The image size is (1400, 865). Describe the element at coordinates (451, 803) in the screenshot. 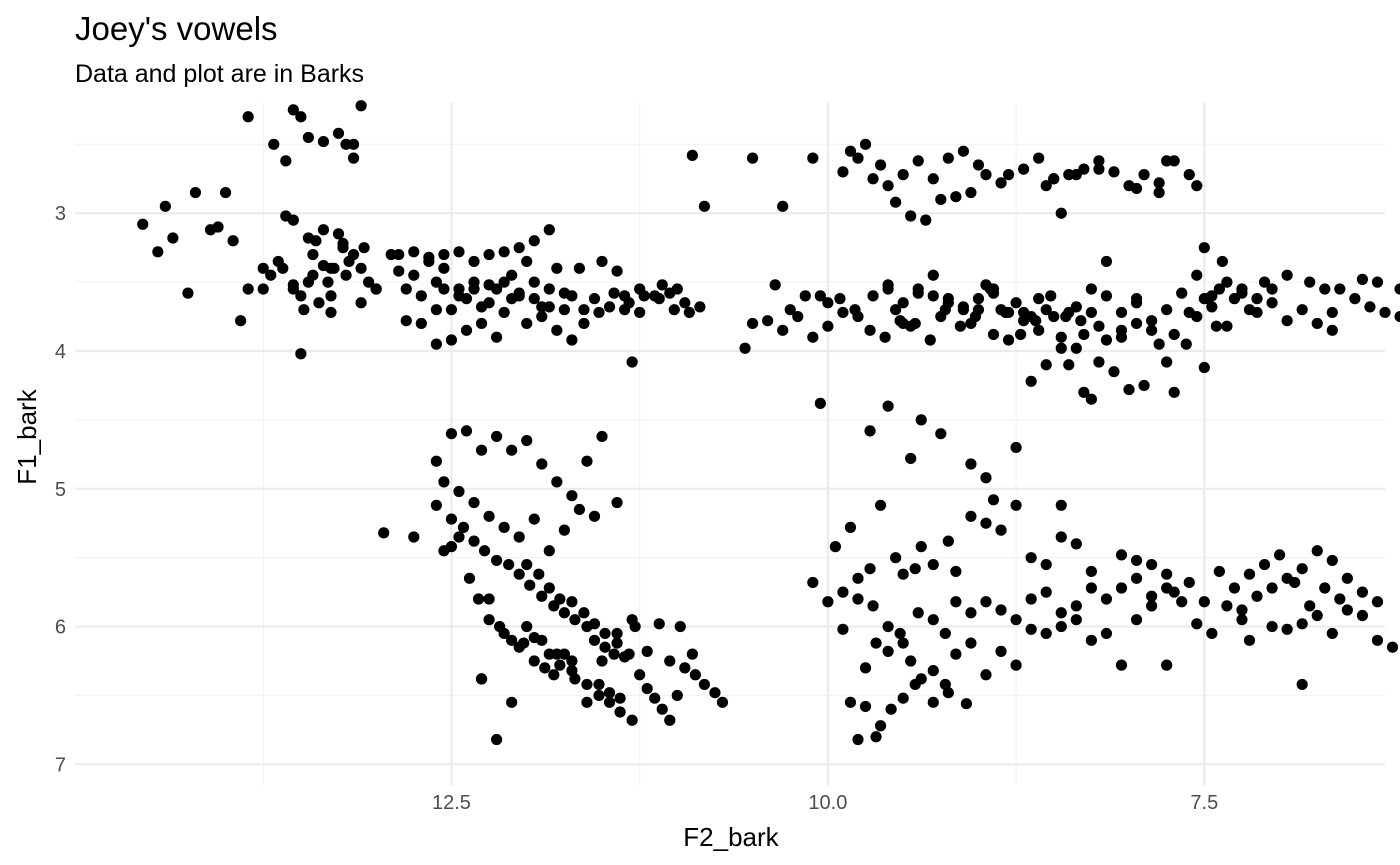

I see `x-tick-label: 12.5` at that location.